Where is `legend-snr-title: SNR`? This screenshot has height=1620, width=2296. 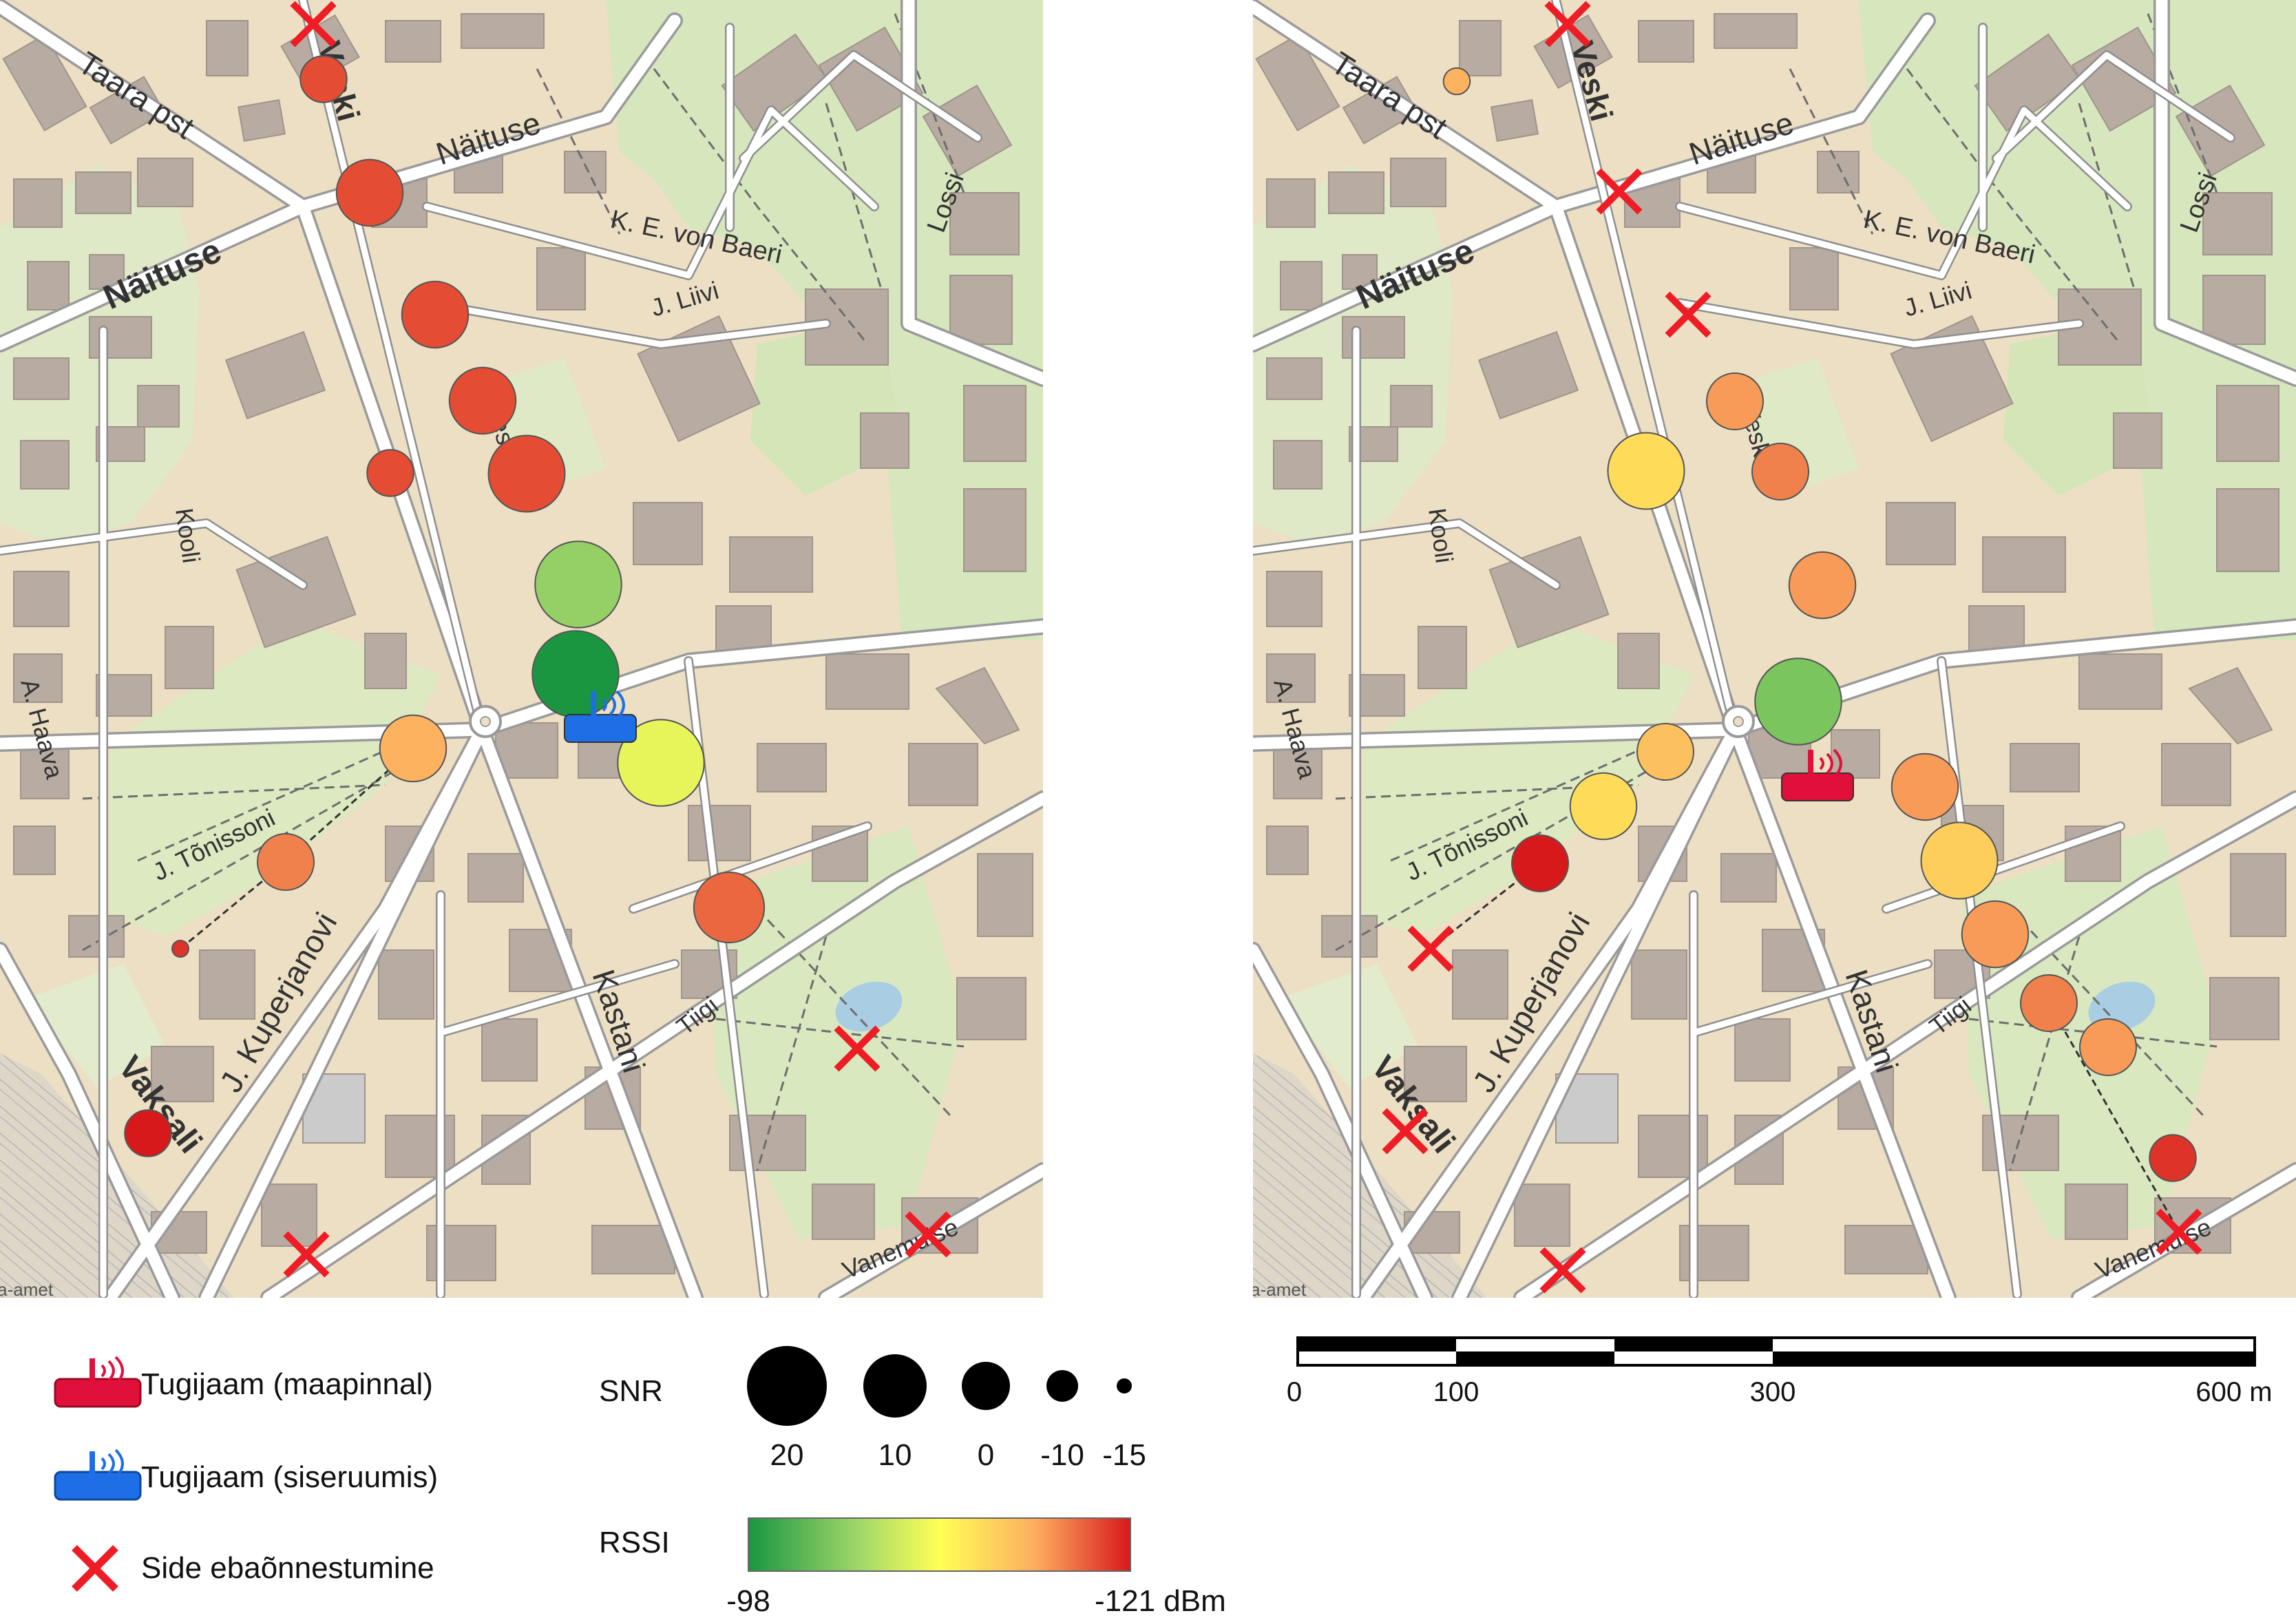 legend-snr-title: SNR is located at coordinates (631, 1391).